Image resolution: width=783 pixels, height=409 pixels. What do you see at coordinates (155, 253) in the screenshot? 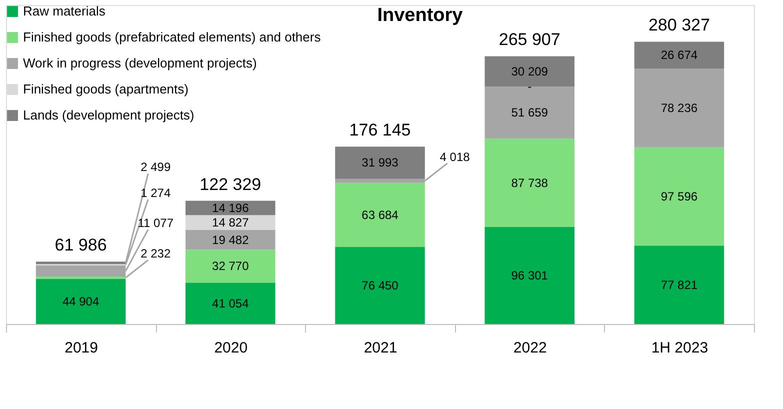
I see `data-label: 2 232` at bounding box center [155, 253].